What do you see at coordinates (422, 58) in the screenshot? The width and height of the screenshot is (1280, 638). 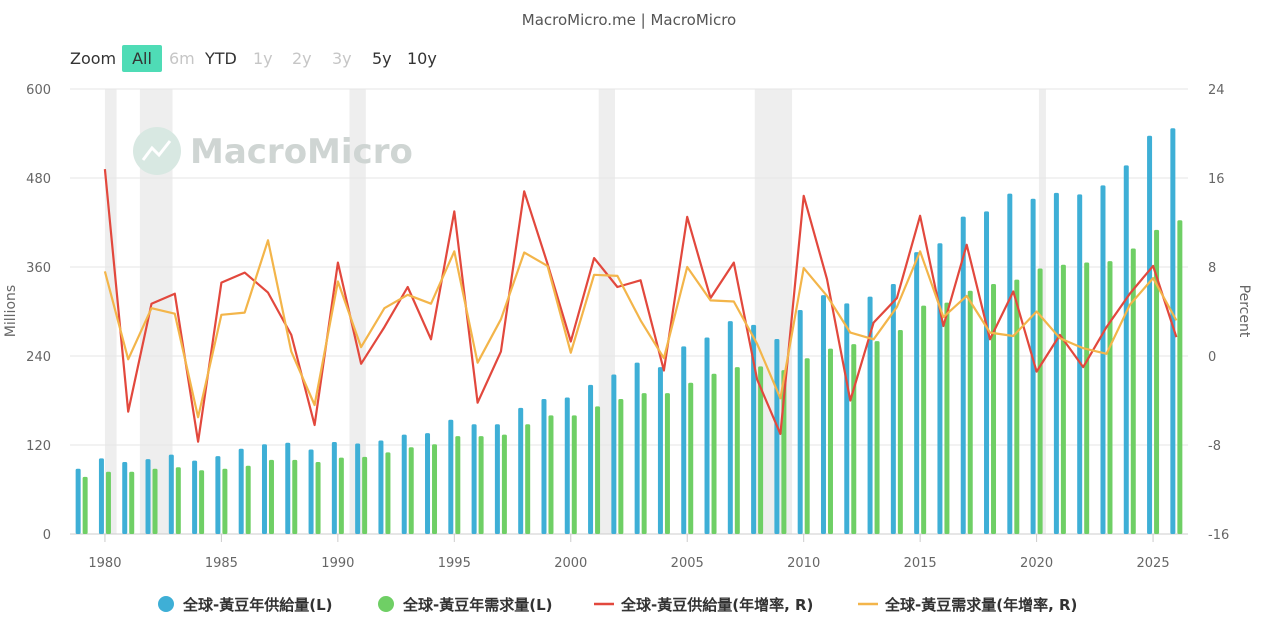 I see `zoom-button-10y: 10y` at bounding box center [422, 58].